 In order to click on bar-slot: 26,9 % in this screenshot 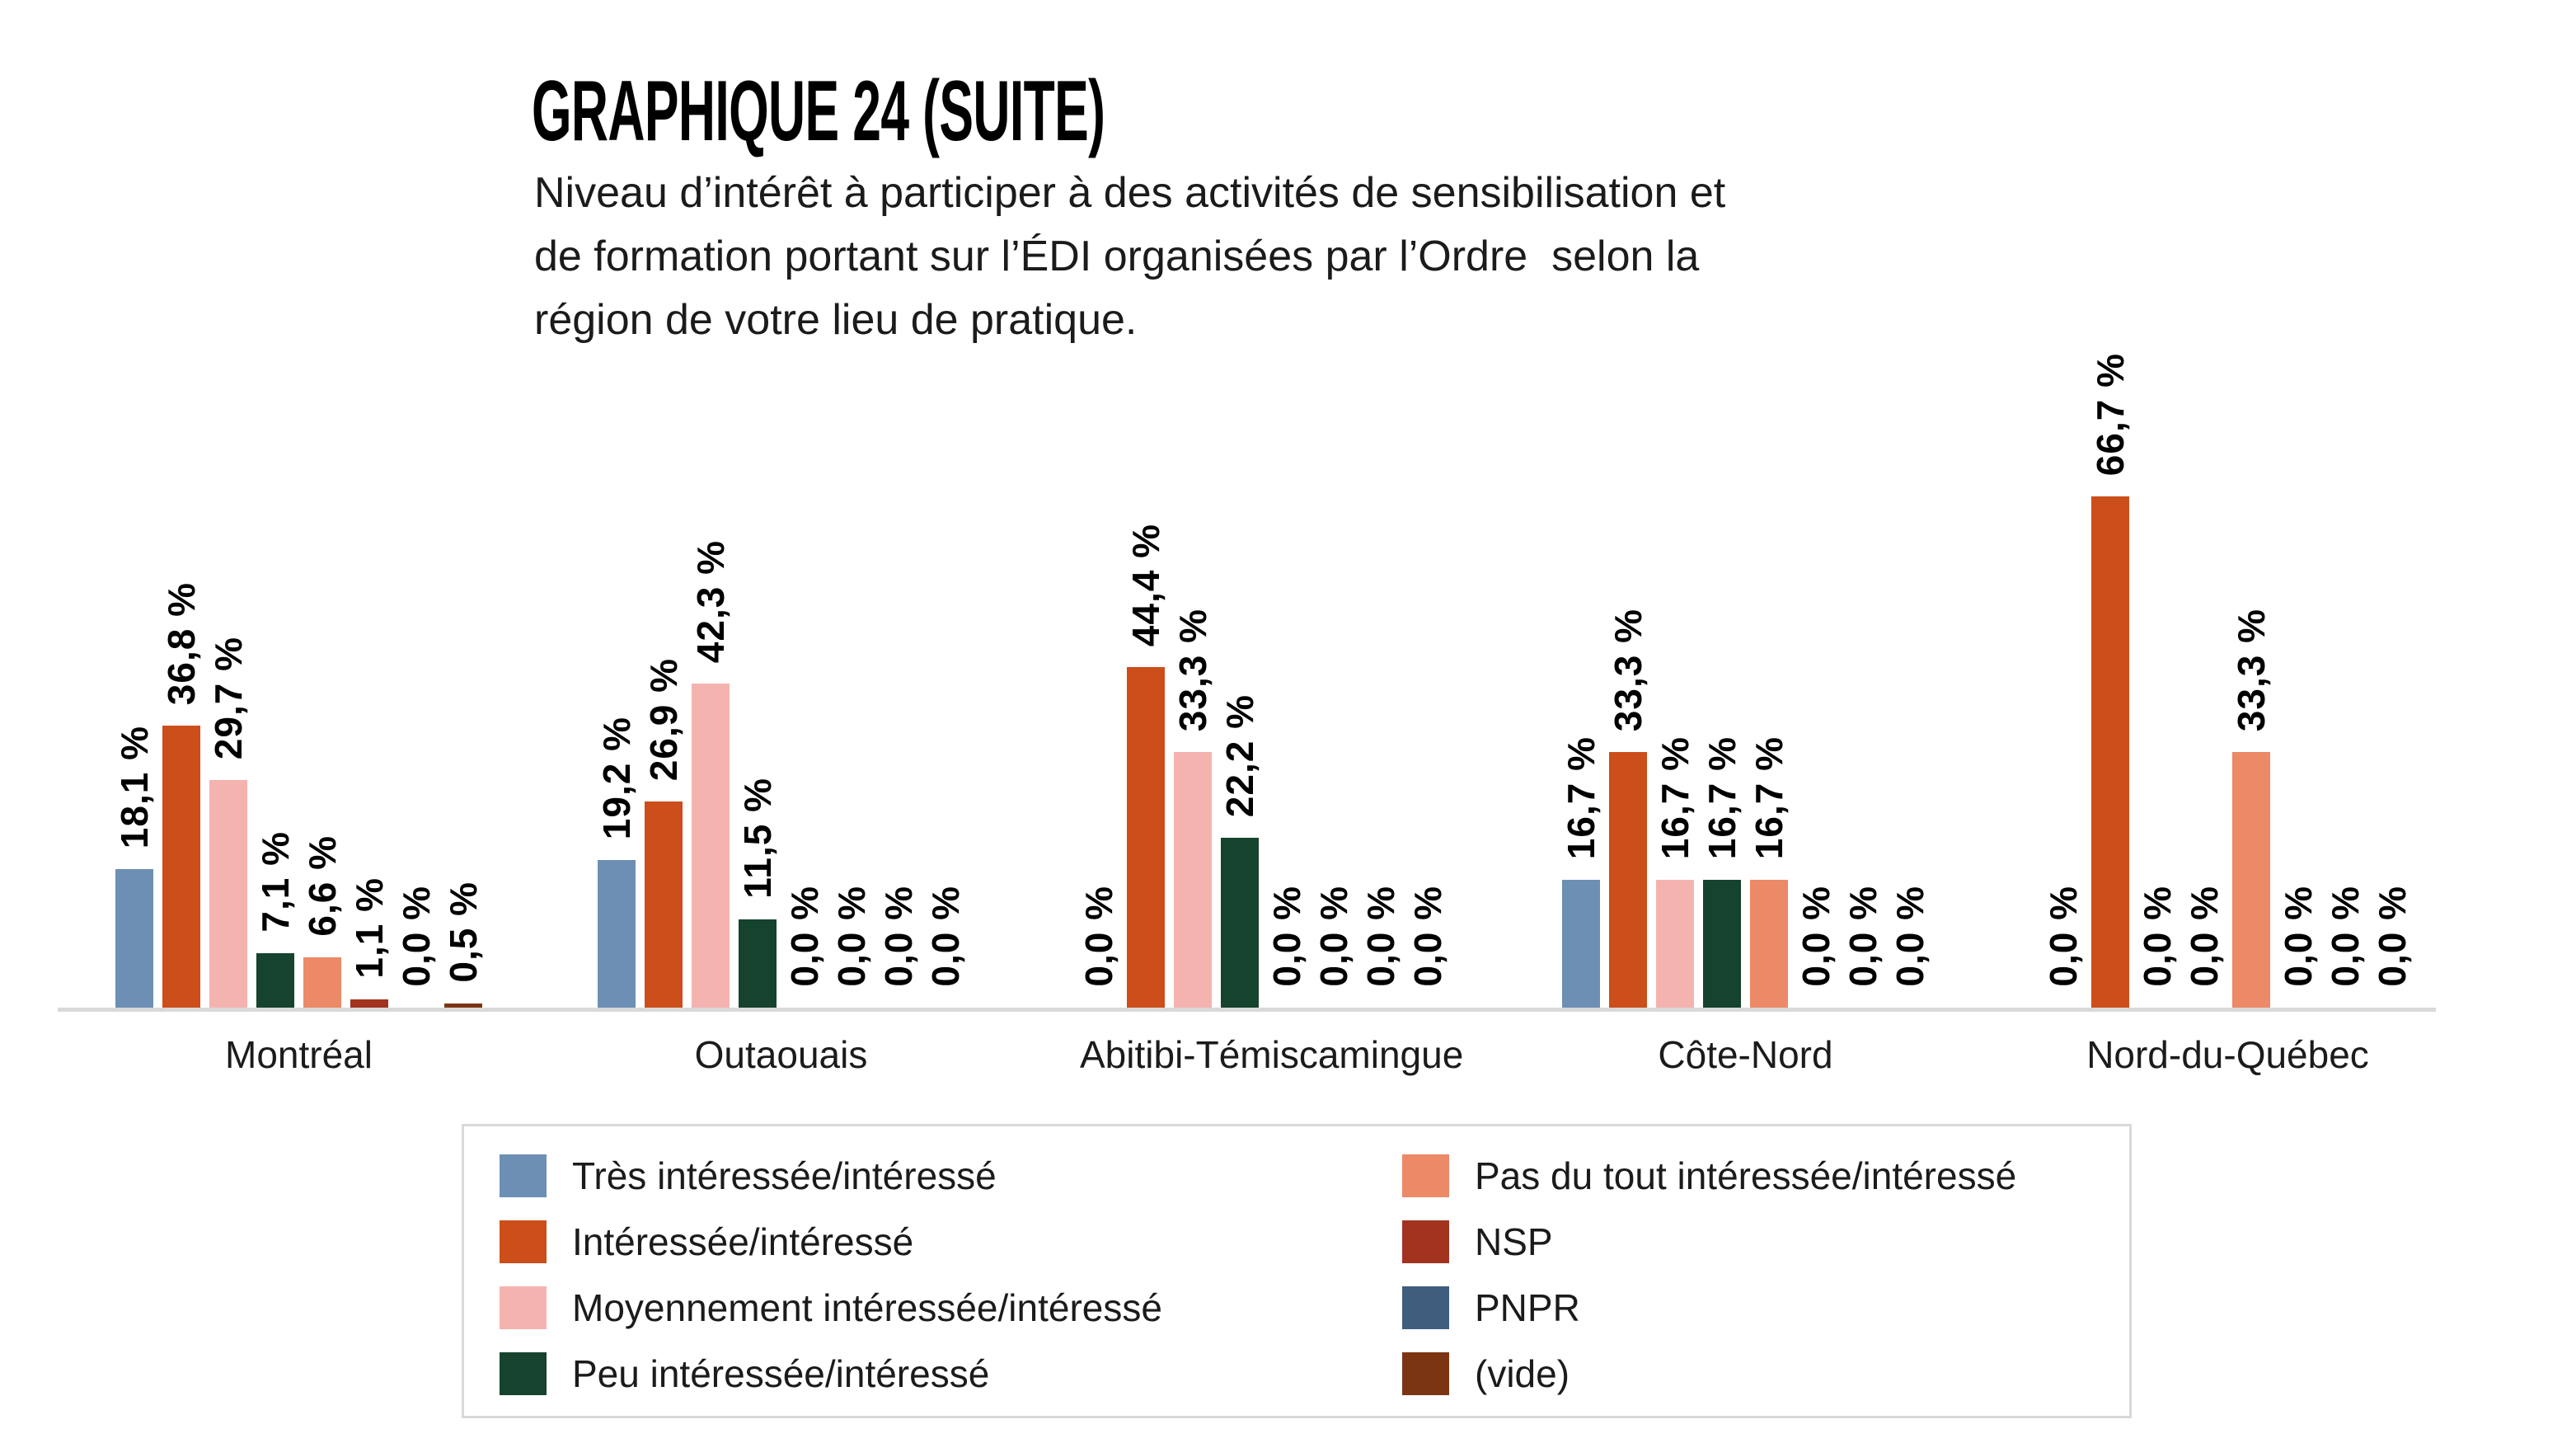, I will do `click(664, 504)`.